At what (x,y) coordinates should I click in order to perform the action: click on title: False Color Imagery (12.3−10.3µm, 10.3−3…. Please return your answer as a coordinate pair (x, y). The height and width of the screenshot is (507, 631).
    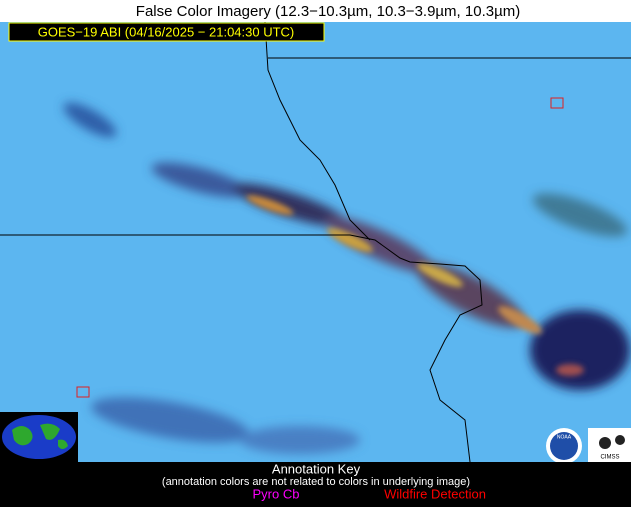
    Looking at the image, I should click on (328, 11).